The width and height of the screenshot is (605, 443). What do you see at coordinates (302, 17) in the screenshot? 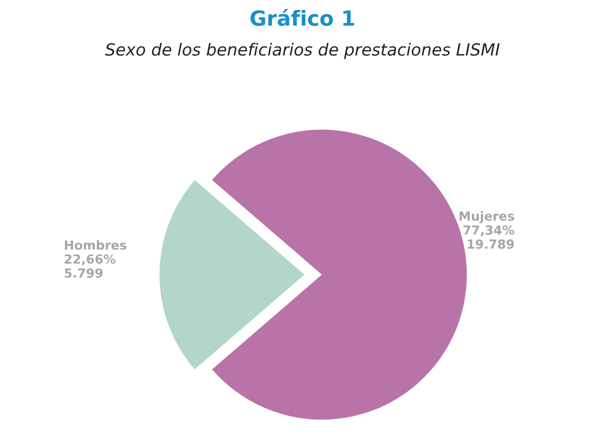
I see `chart-title: Gráfico 1` at bounding box center [302, 17].